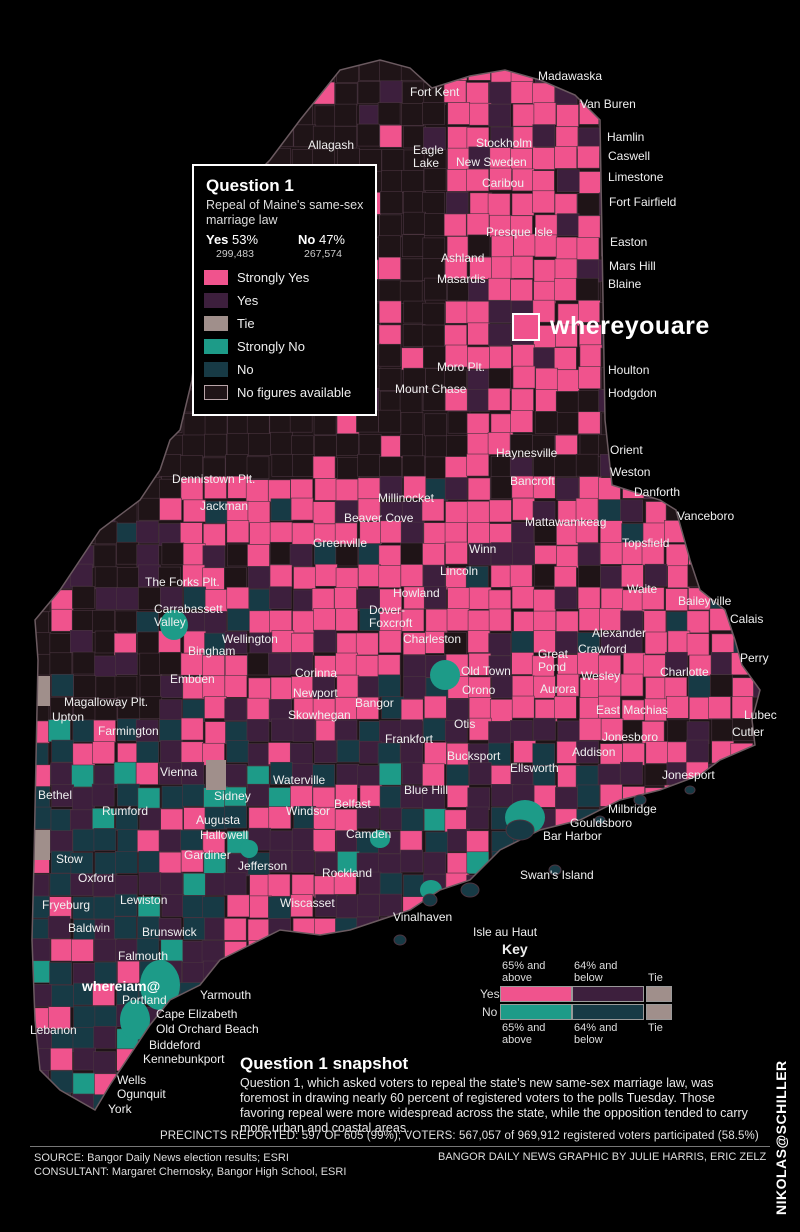  What do you see at coordinates (601, 823) in the screenshot?
I see `place-label: Gouldsboro` at bounding box center [601, 823].